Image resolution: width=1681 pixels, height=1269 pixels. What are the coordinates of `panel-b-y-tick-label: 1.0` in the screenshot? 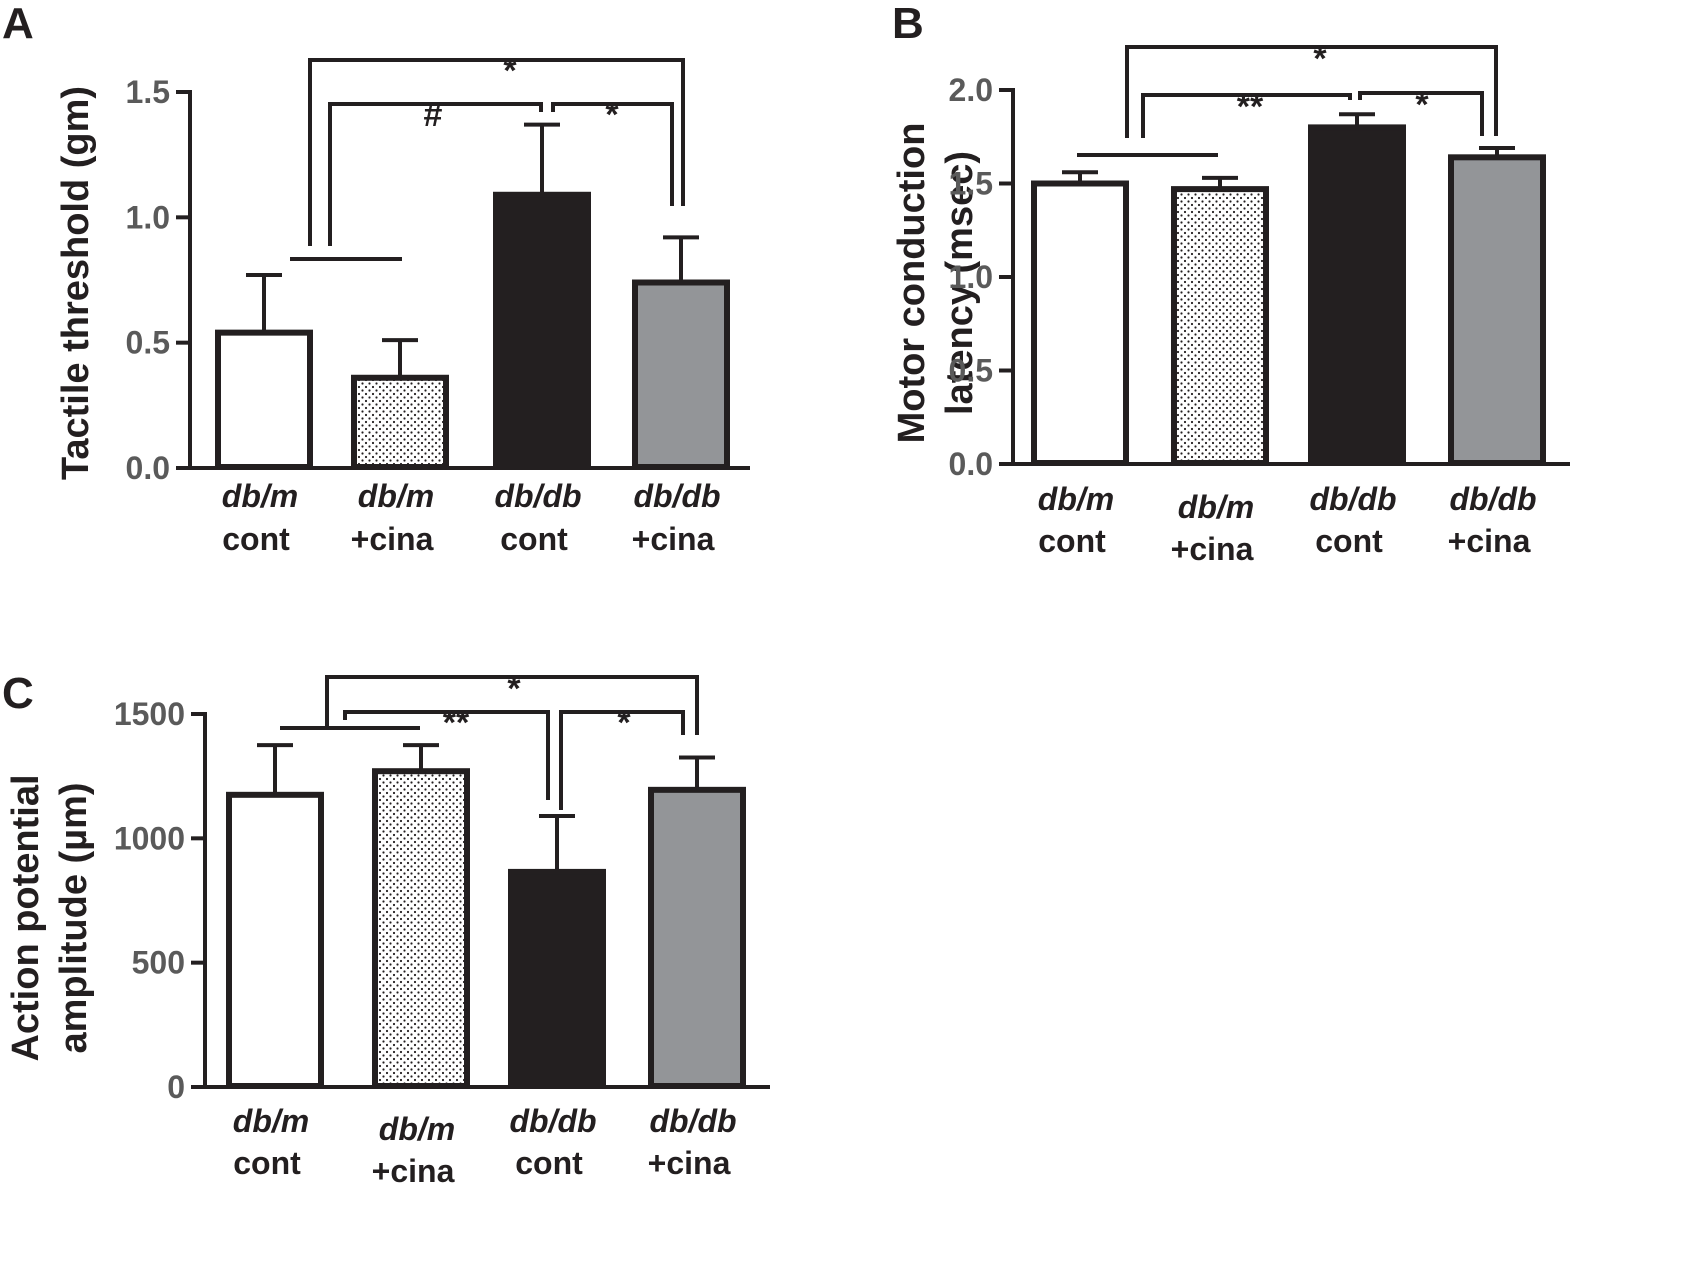 It's located at (971, 277).